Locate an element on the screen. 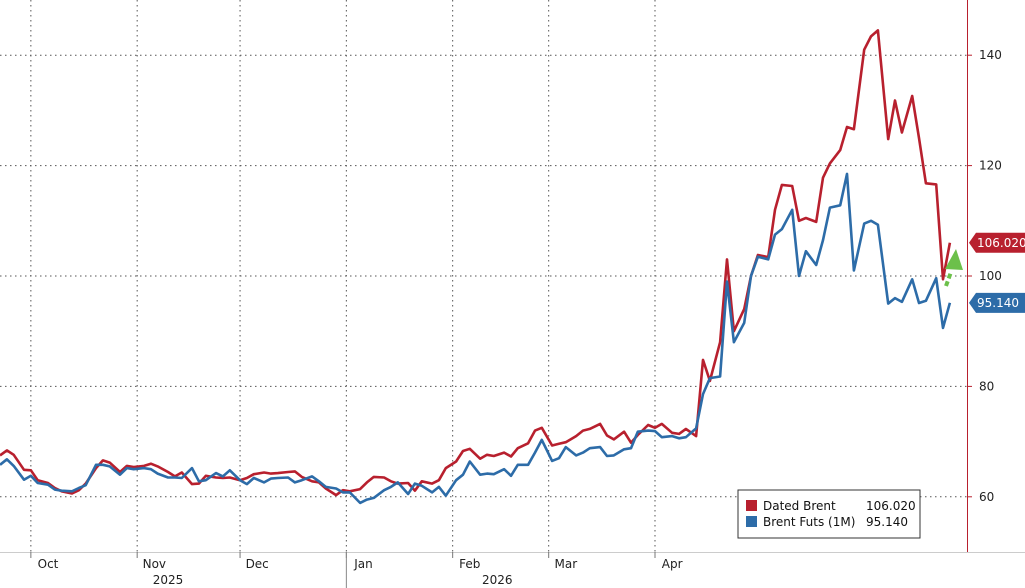 Image resolution: width=1025 pixels, height=588 pixels. x-month-label-nov: Nov is located at coordinates (154, 564).